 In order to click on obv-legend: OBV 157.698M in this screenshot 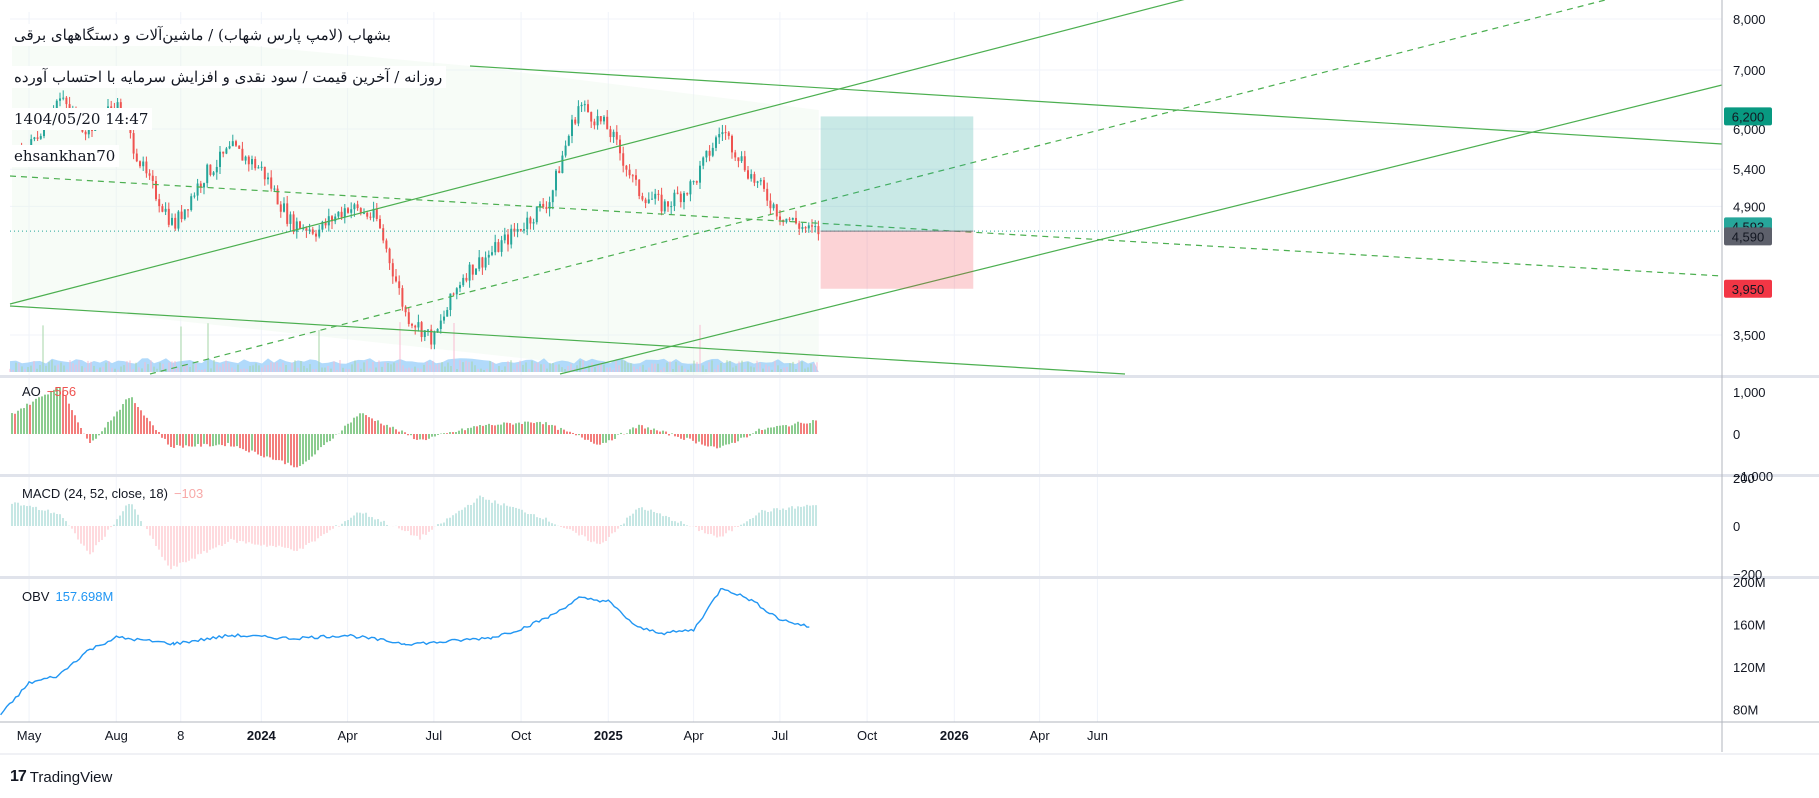, I will do `click(67, 596)`.